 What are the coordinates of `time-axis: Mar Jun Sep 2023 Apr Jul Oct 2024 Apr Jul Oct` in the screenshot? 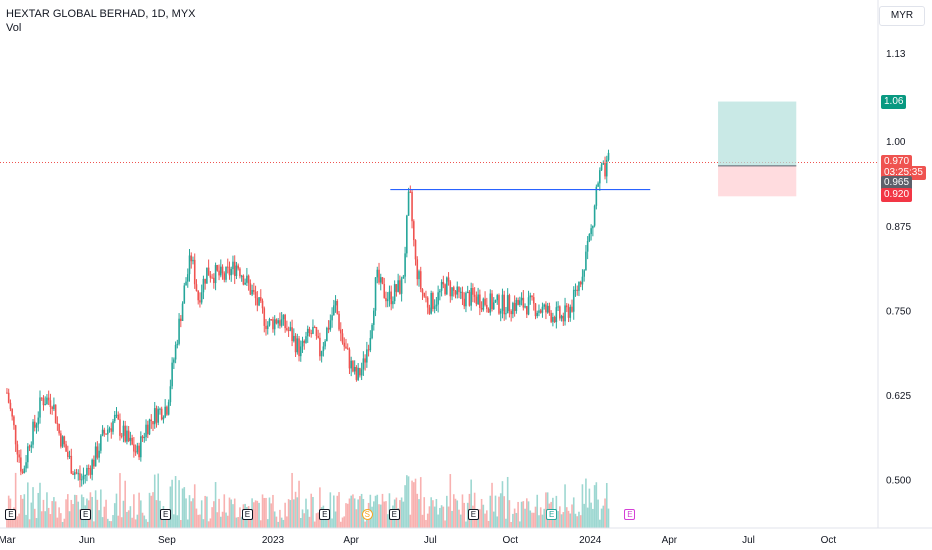 It's located at (418, 540).